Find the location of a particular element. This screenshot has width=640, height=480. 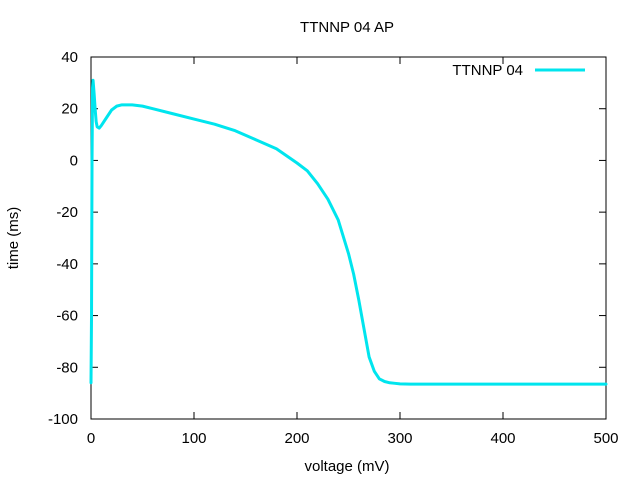

y-tick-label: -100 is located at coordinates (63, 419).